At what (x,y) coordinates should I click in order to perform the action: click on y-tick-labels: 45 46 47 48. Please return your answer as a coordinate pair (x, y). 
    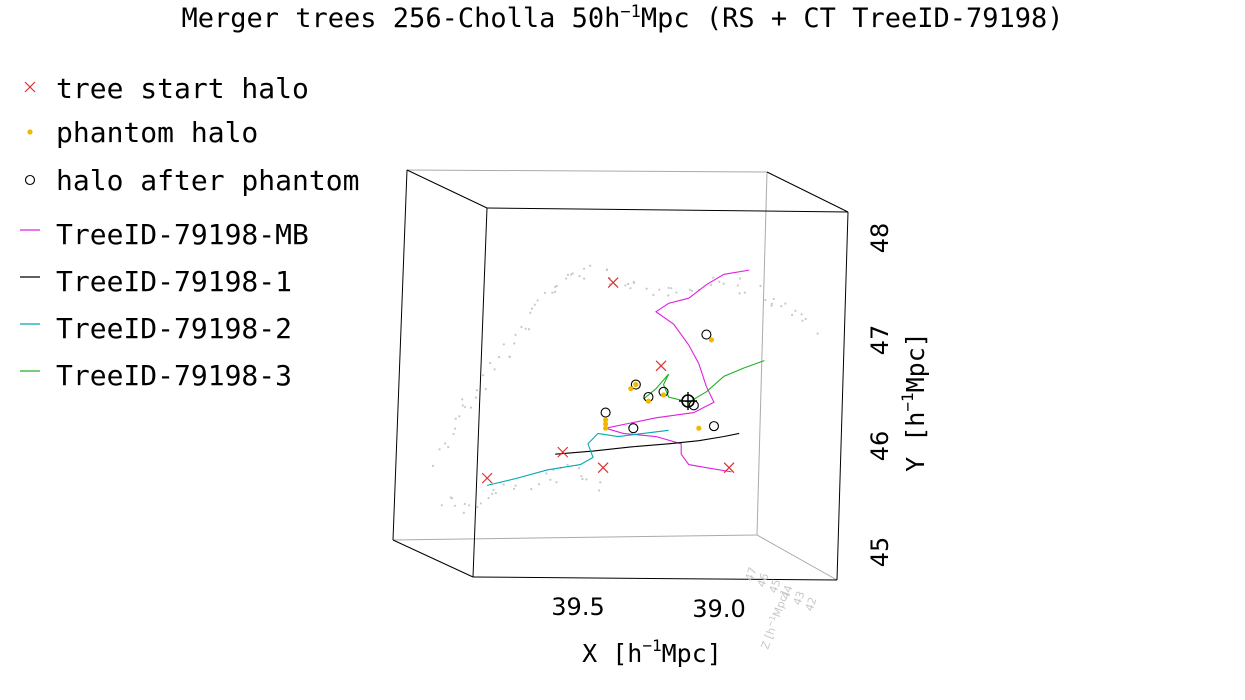
    Looking at the image, I should click on (880, 395).